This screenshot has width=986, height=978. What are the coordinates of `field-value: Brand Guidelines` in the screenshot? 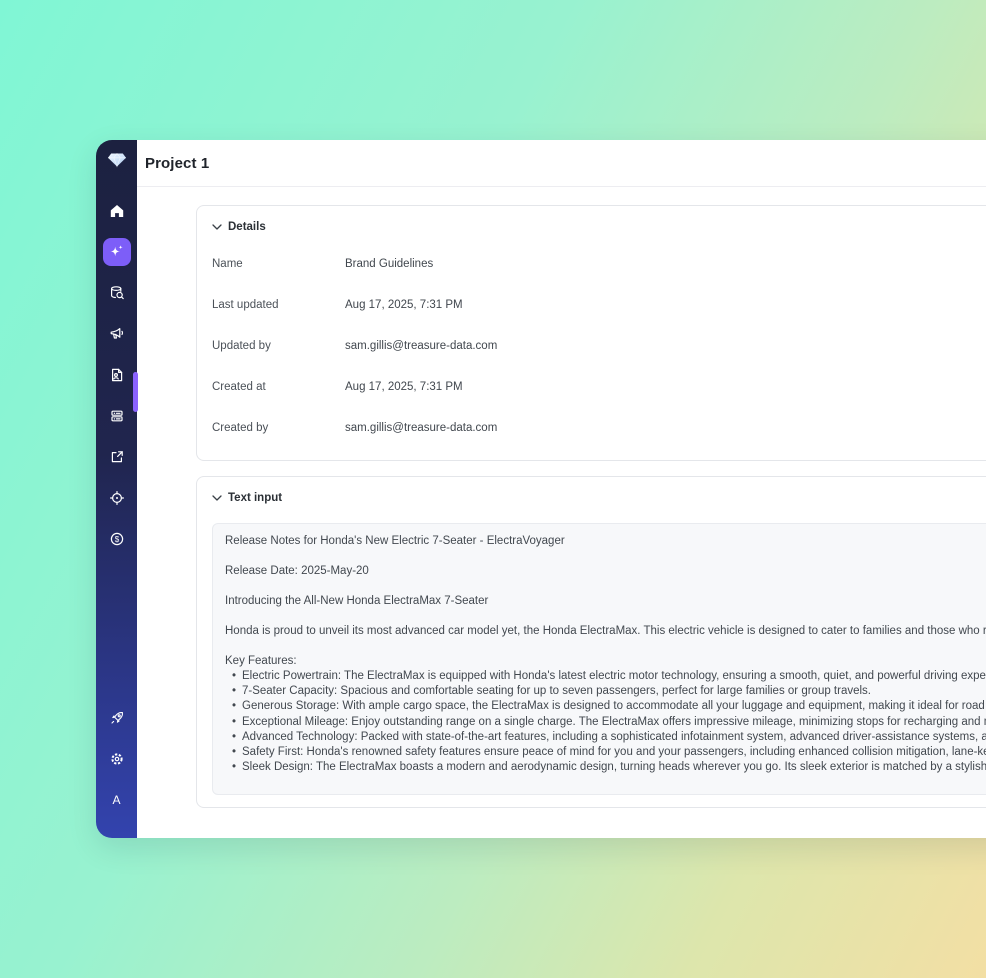 It's located at (389, 263).